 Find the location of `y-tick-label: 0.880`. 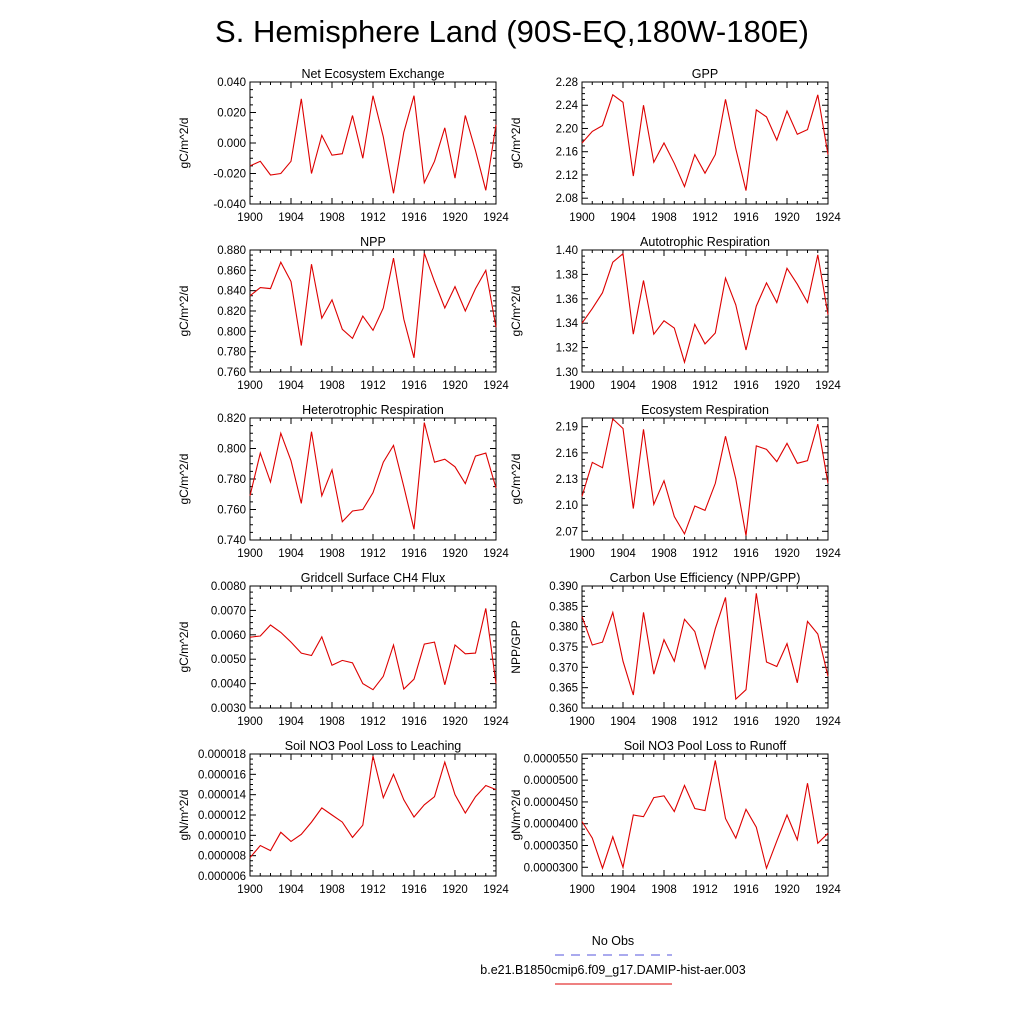

y-tick-label: 0.880 is located at coordinates (231, 251).